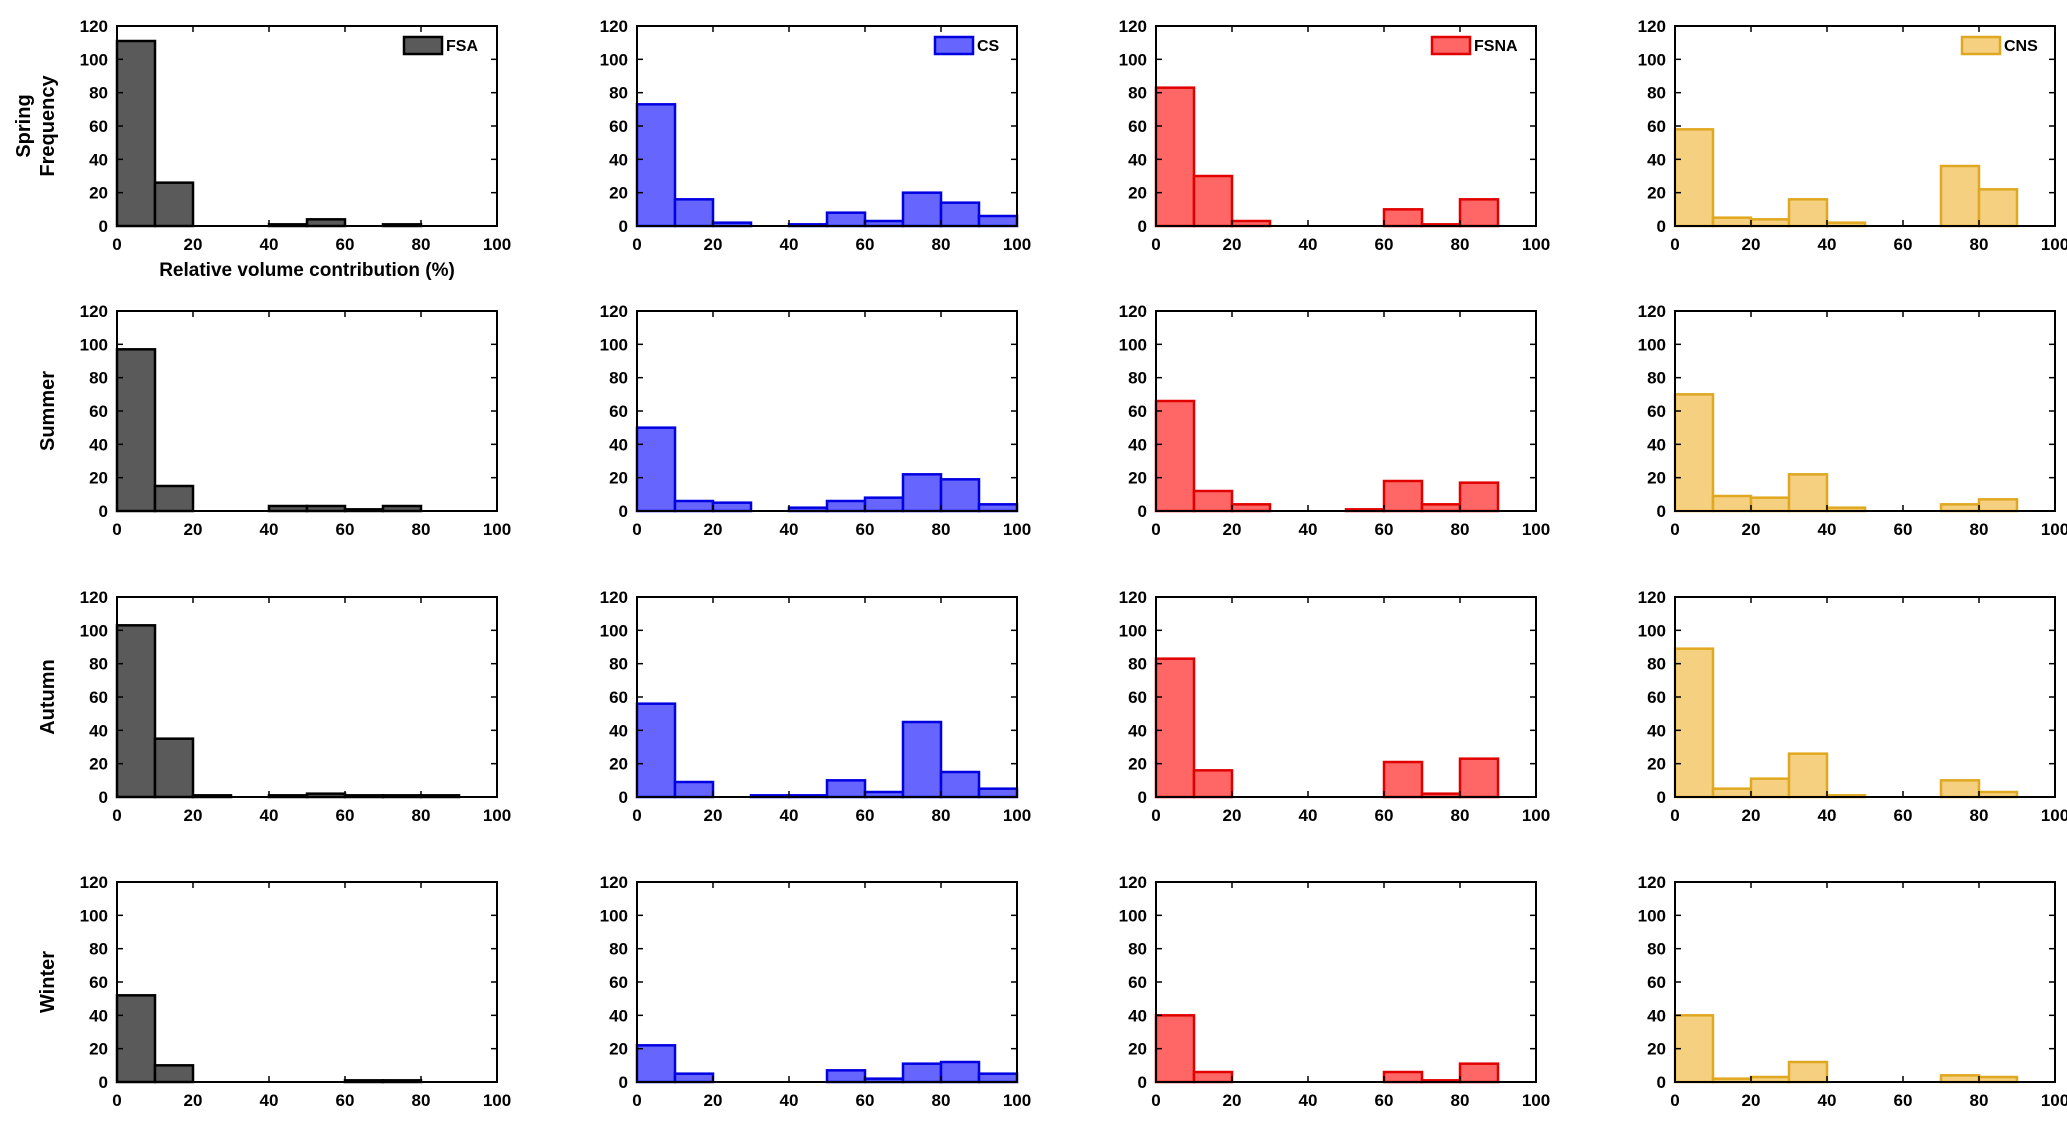  Describe the element at coordinates (988, 46) in the screenshot. I see `legend-label: CS` at that location.